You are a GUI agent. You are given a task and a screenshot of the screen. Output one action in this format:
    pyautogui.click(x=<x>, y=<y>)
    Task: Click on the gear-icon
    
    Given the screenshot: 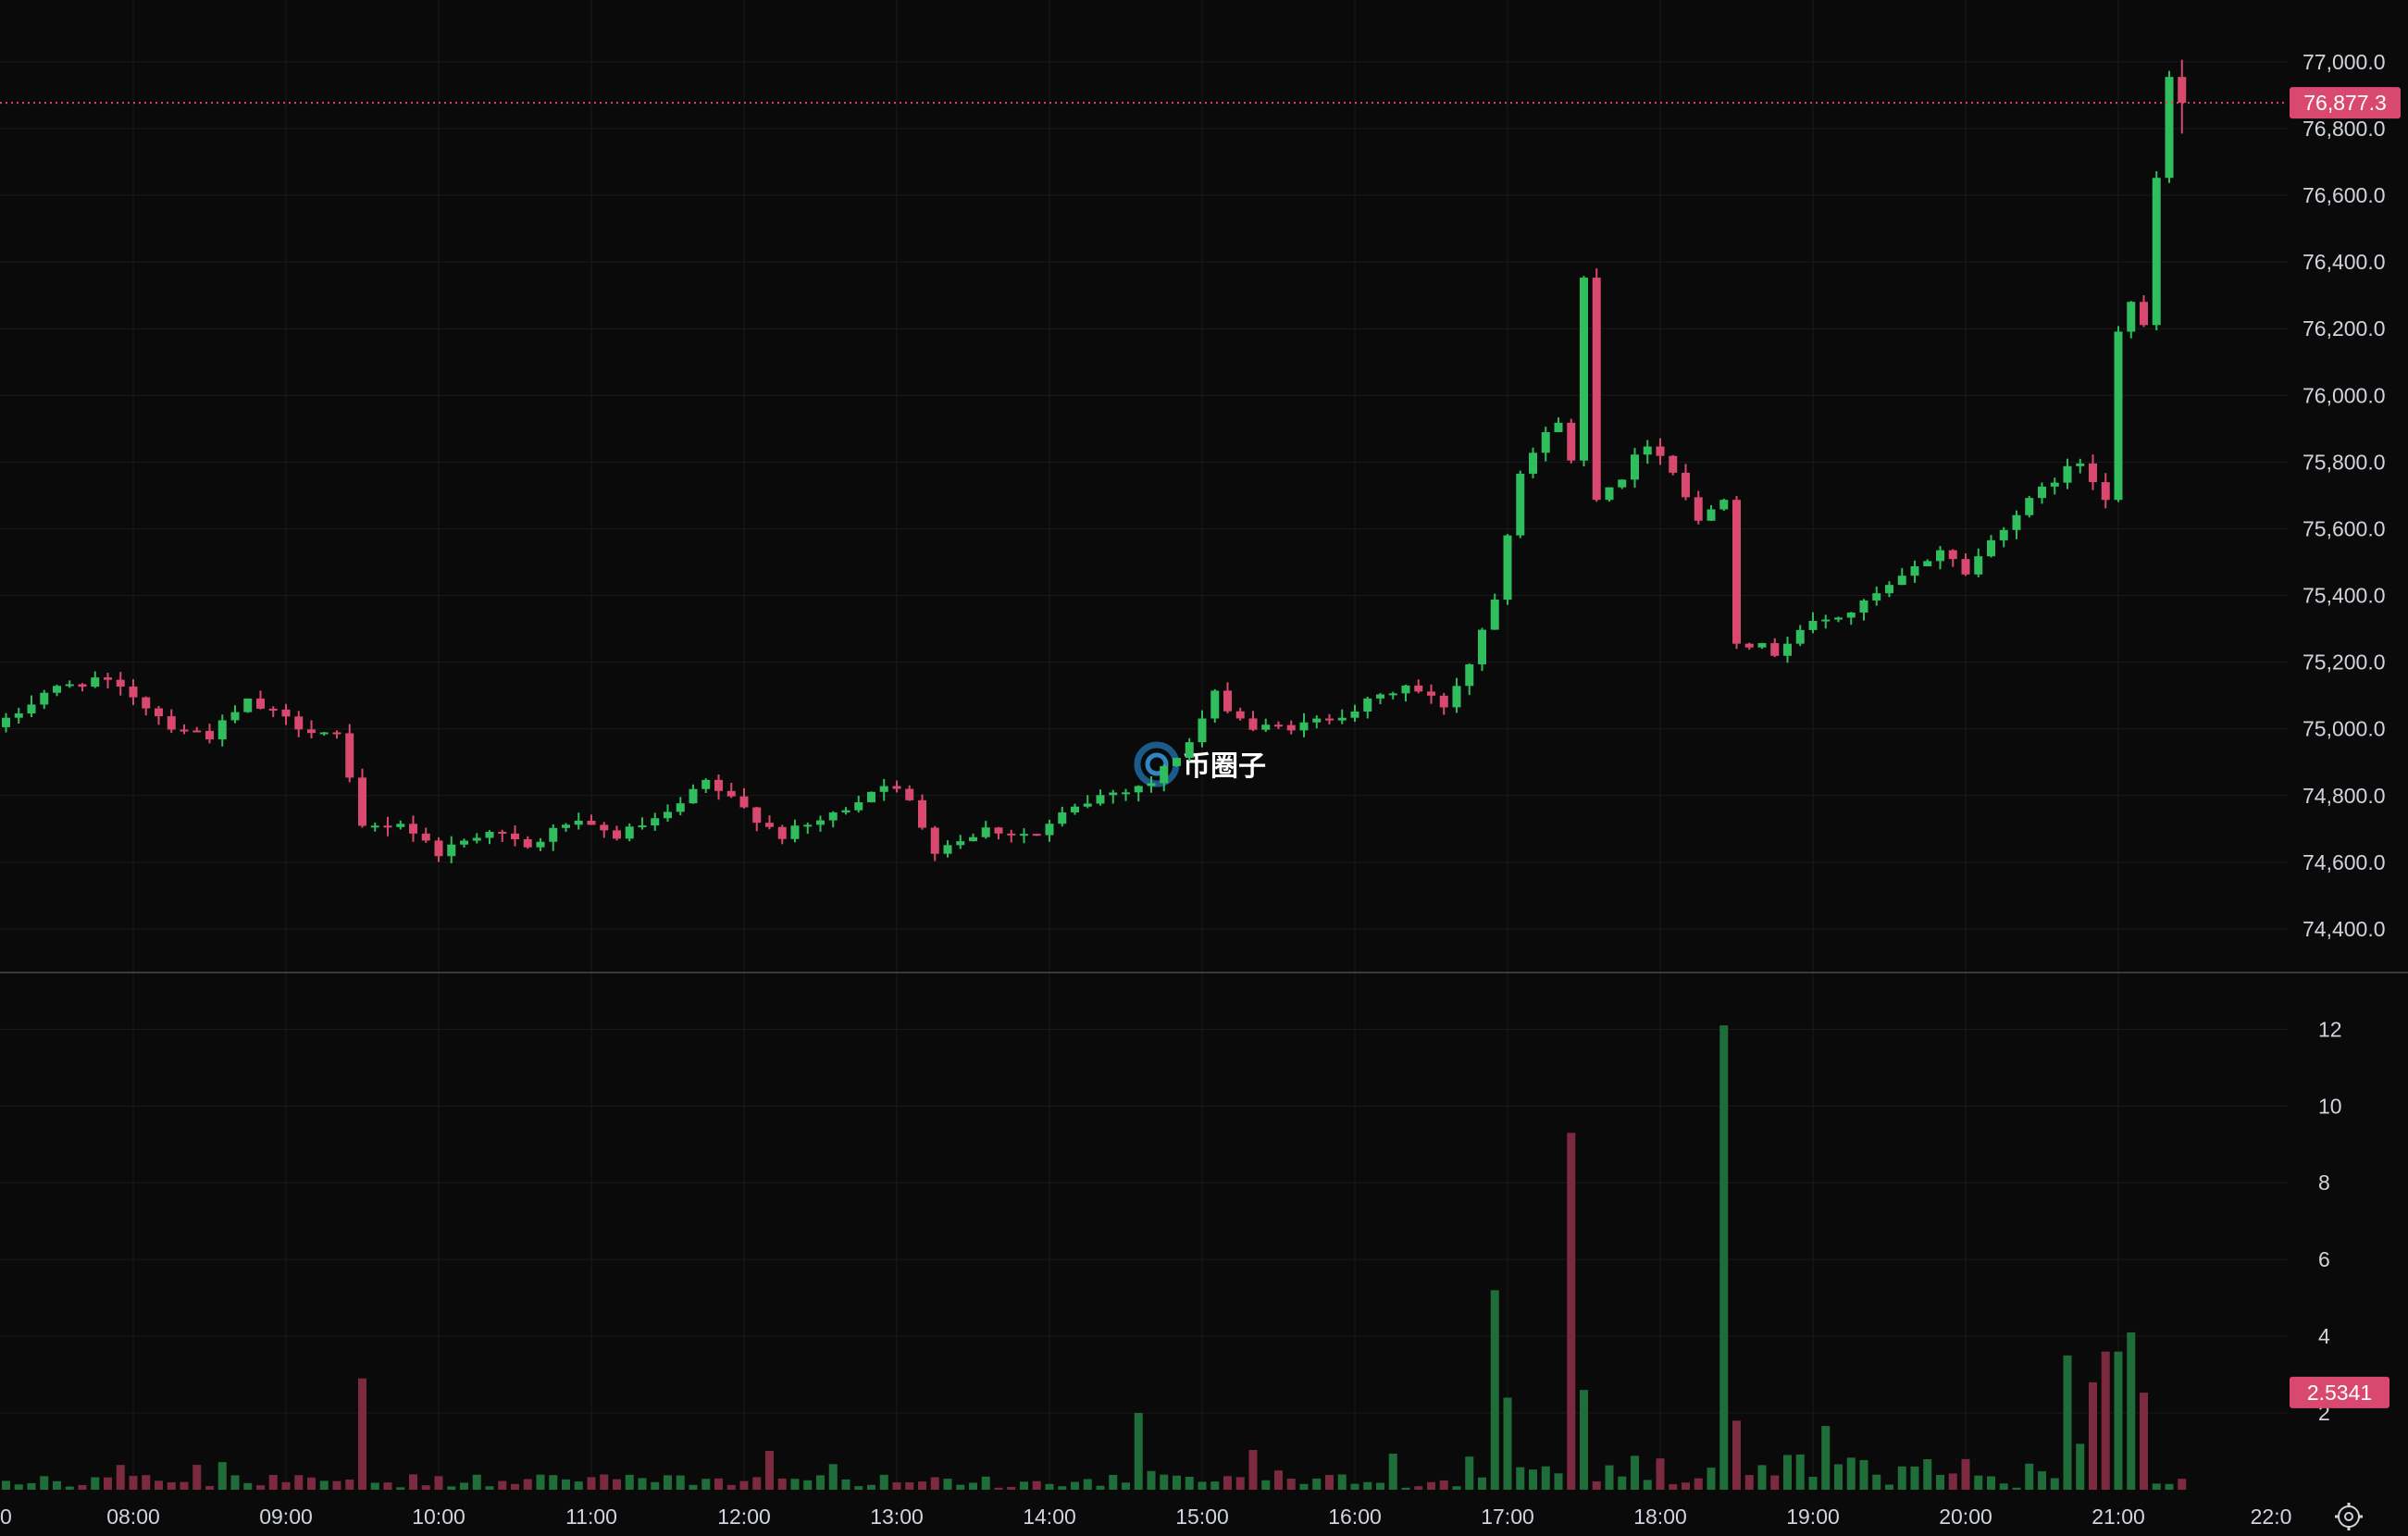 What is the action you would take?
    pyautogui.click(x=2349, y=1516)
    